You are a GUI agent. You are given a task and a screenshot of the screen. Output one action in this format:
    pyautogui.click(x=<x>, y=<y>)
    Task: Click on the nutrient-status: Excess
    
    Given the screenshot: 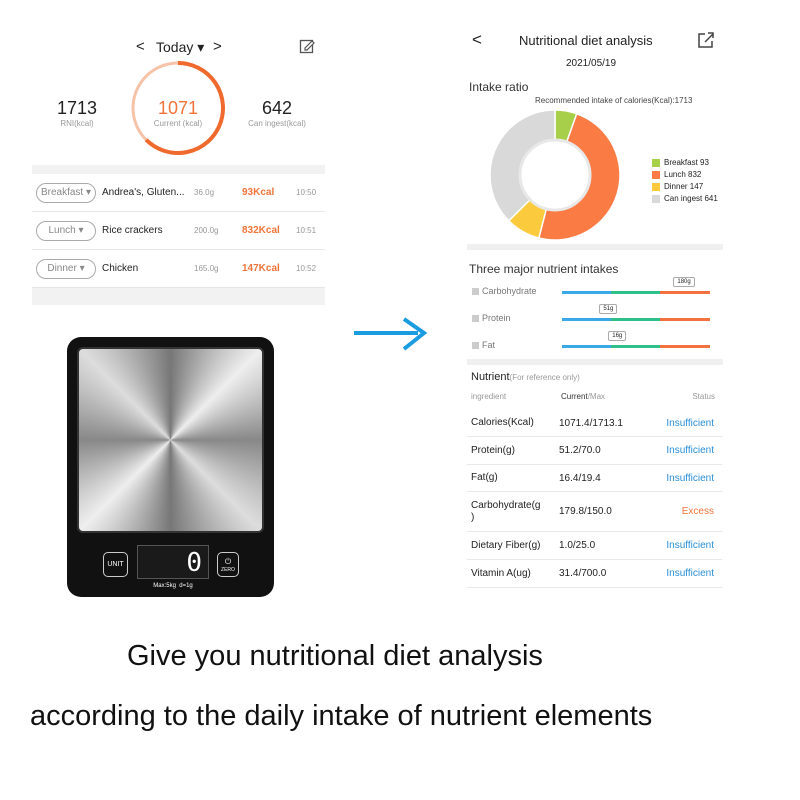 What is the action you would take?
    pyautogui.click(x=697, y=511)
    